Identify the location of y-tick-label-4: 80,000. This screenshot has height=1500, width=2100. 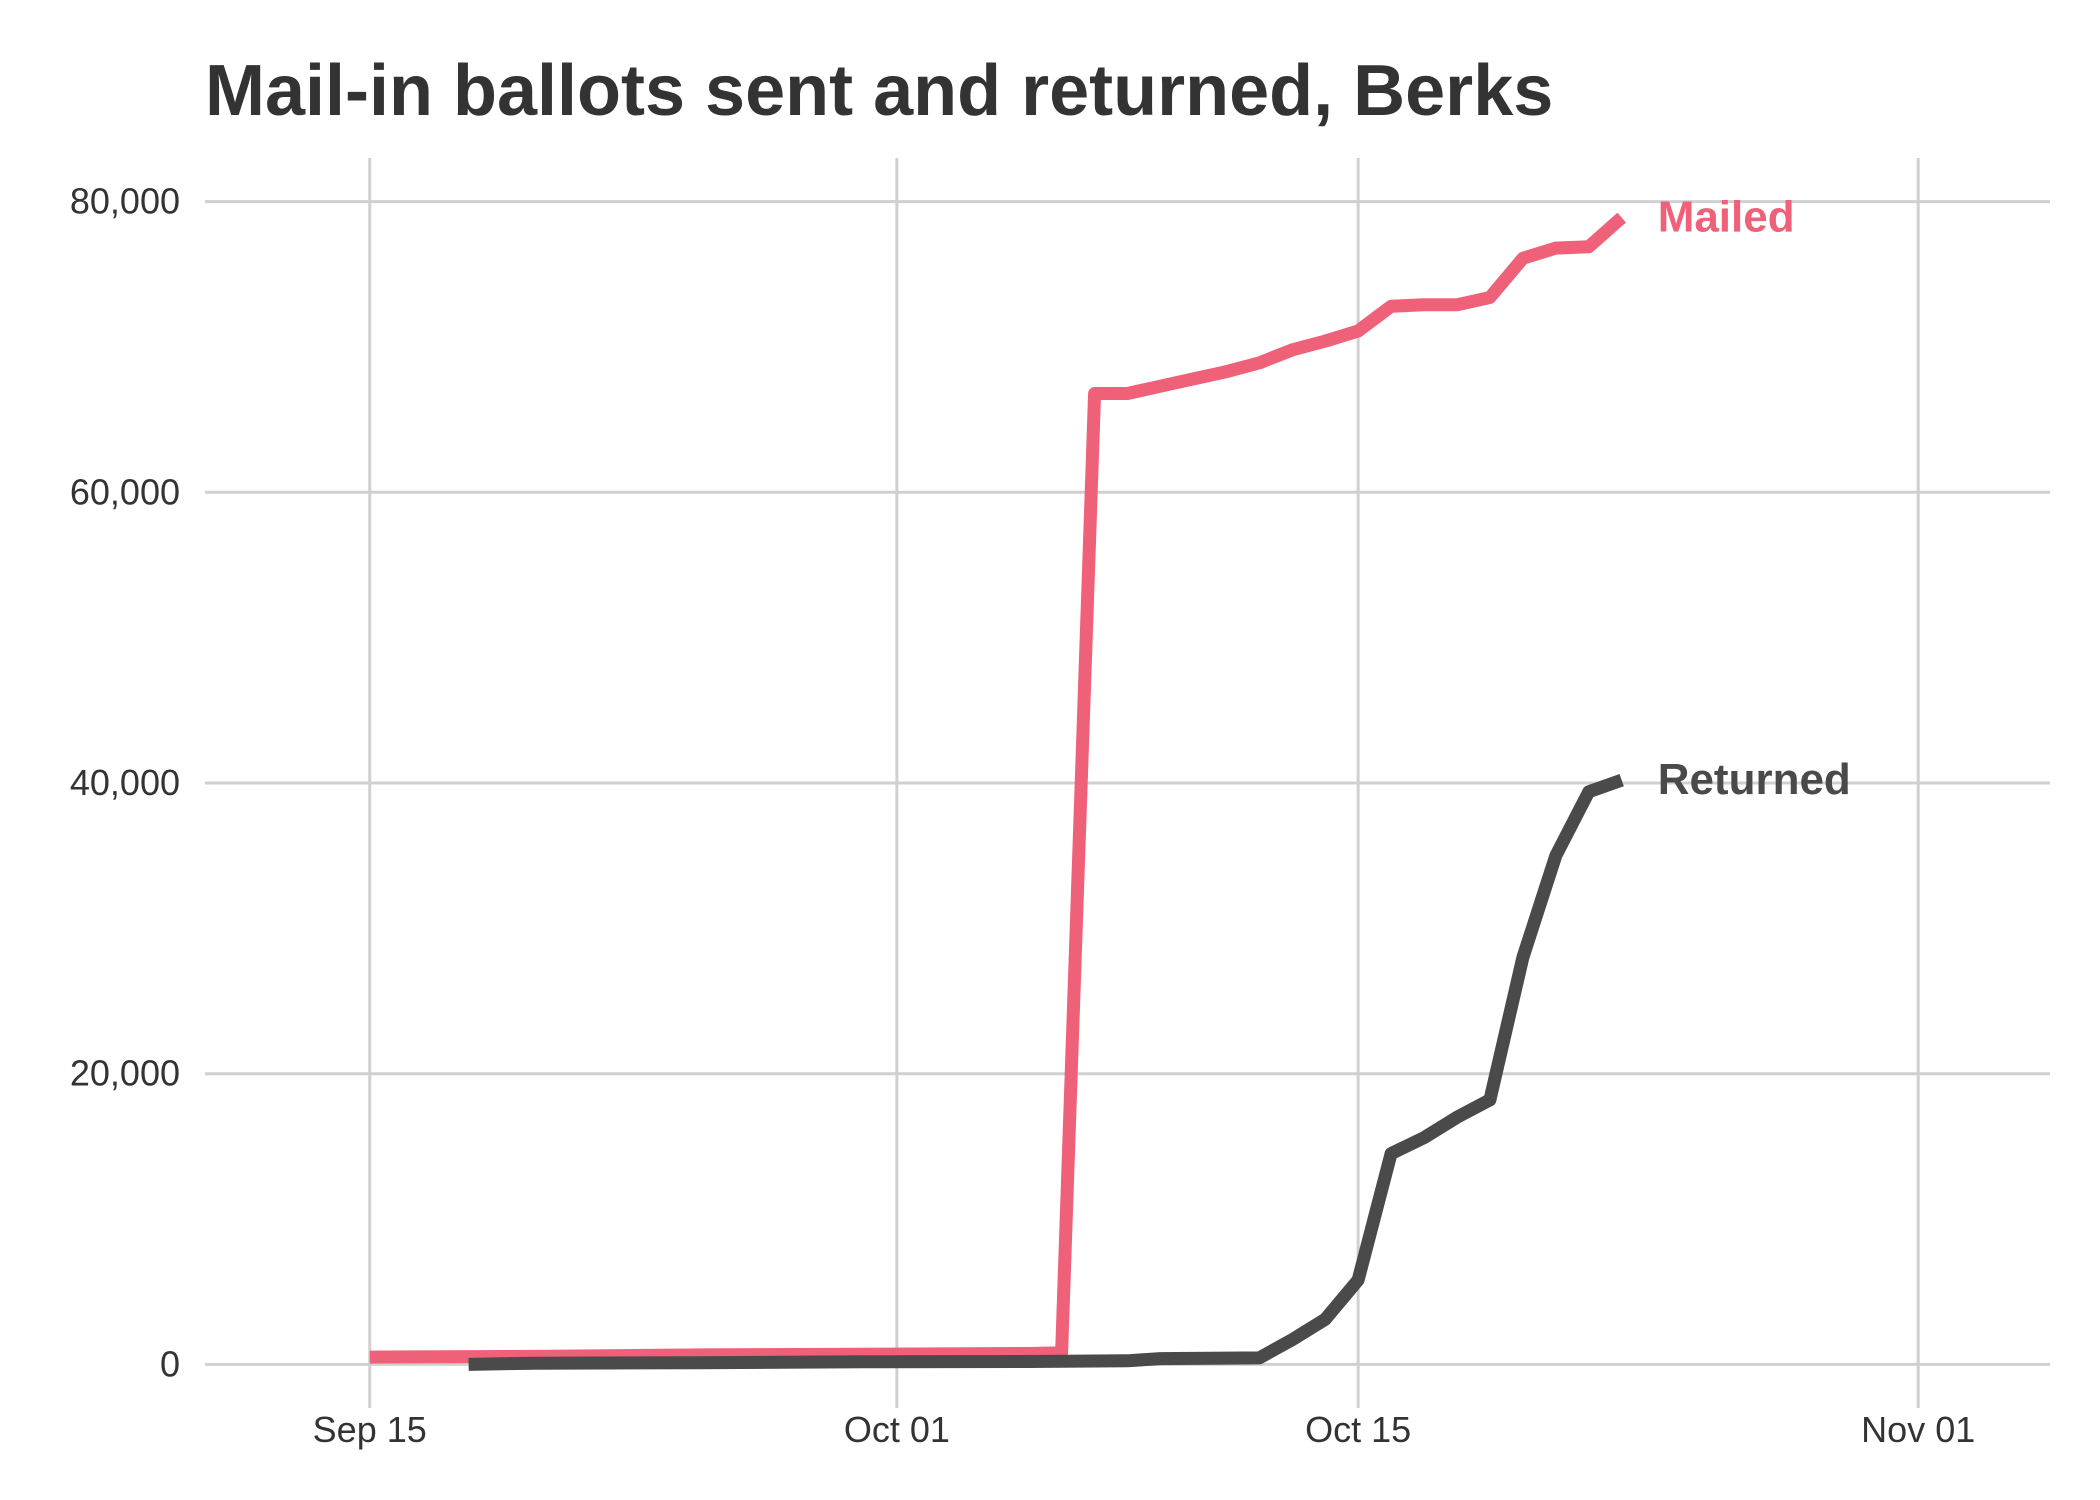
(125, 201).